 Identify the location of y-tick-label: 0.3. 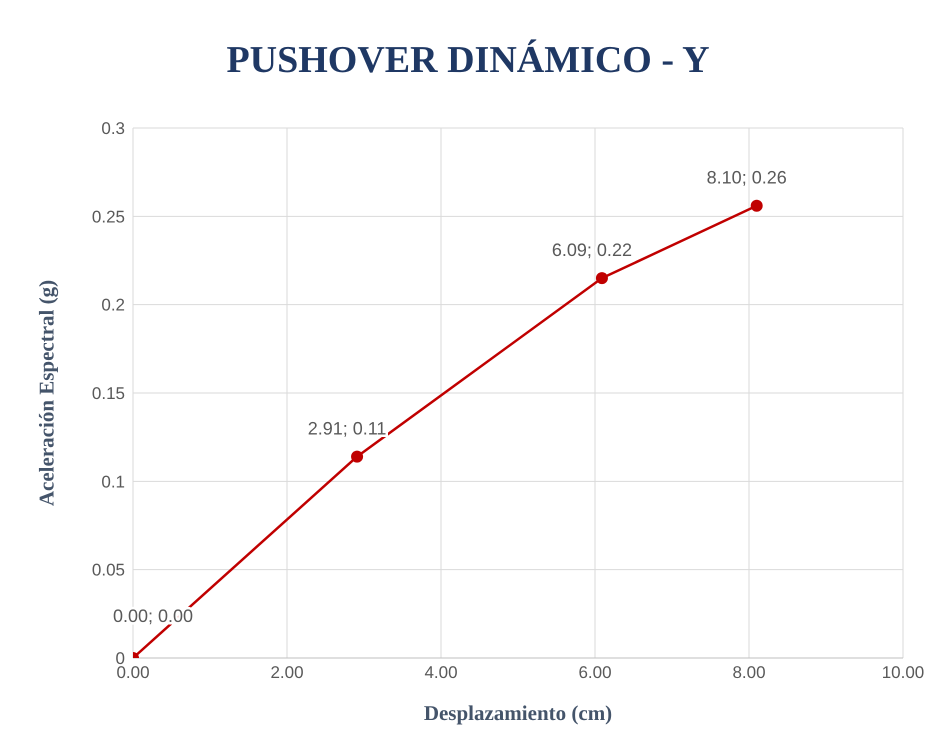
(113, 128).